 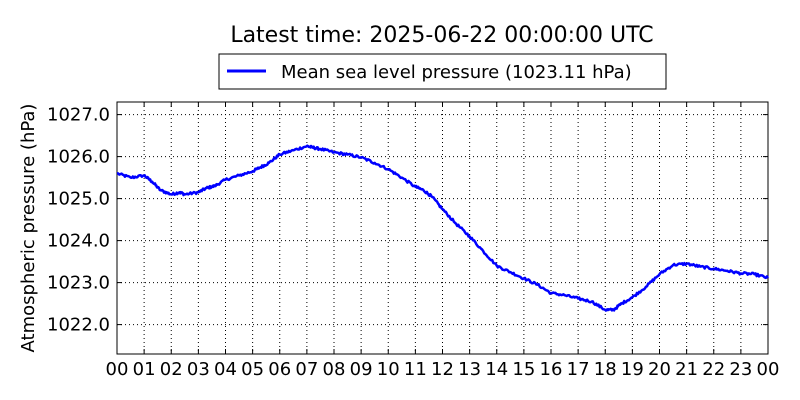 What do you see at coordinates (78, 241) in the screenshot?
I see `y-tick-label: 1024.0` at bounding box center [78, 241].